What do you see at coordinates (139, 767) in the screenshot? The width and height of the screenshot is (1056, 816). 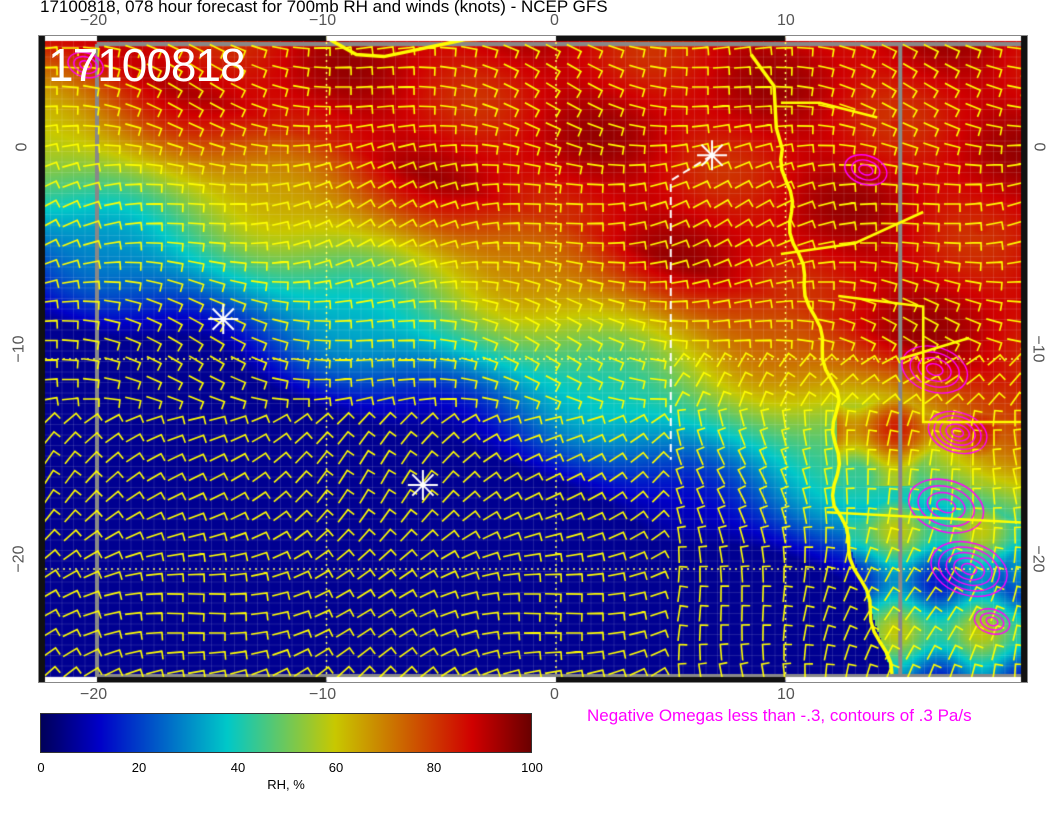 I see `colorbar-tick: 20` at bounding box center [139, 767].